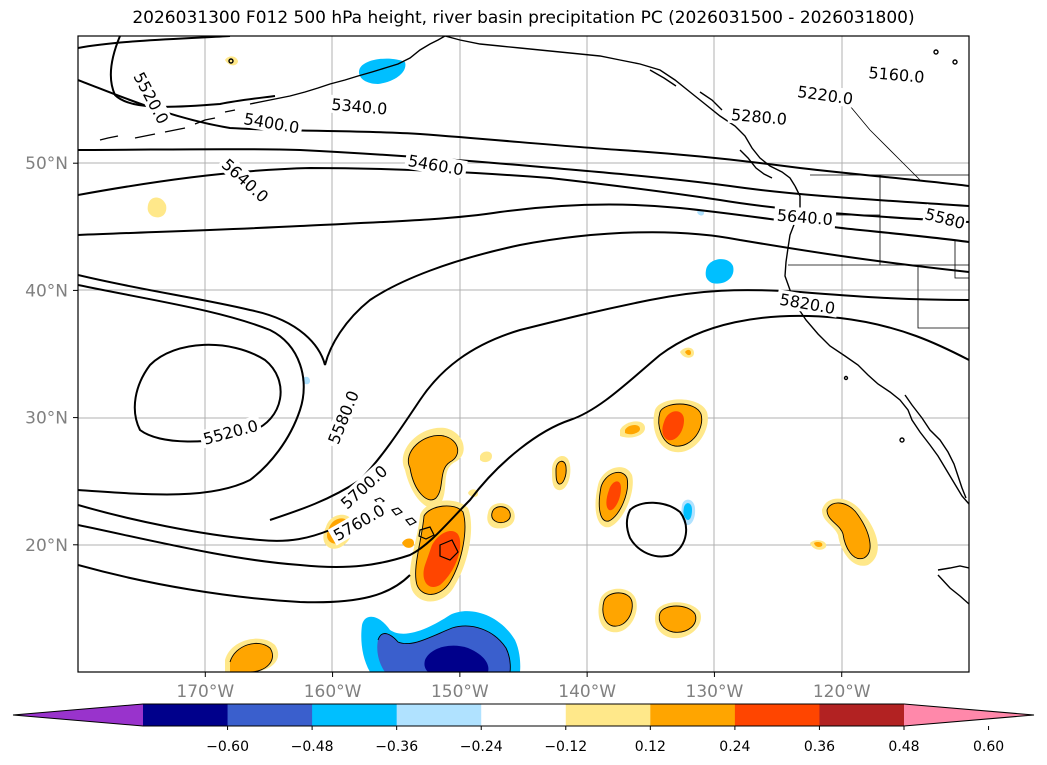 The height and width of the screenshot is (765, 1047). What do you see at coordinates (46, 164) in the screenshot?
I see `lat-tick-label: 50°N` at bounding box center [46, 164].